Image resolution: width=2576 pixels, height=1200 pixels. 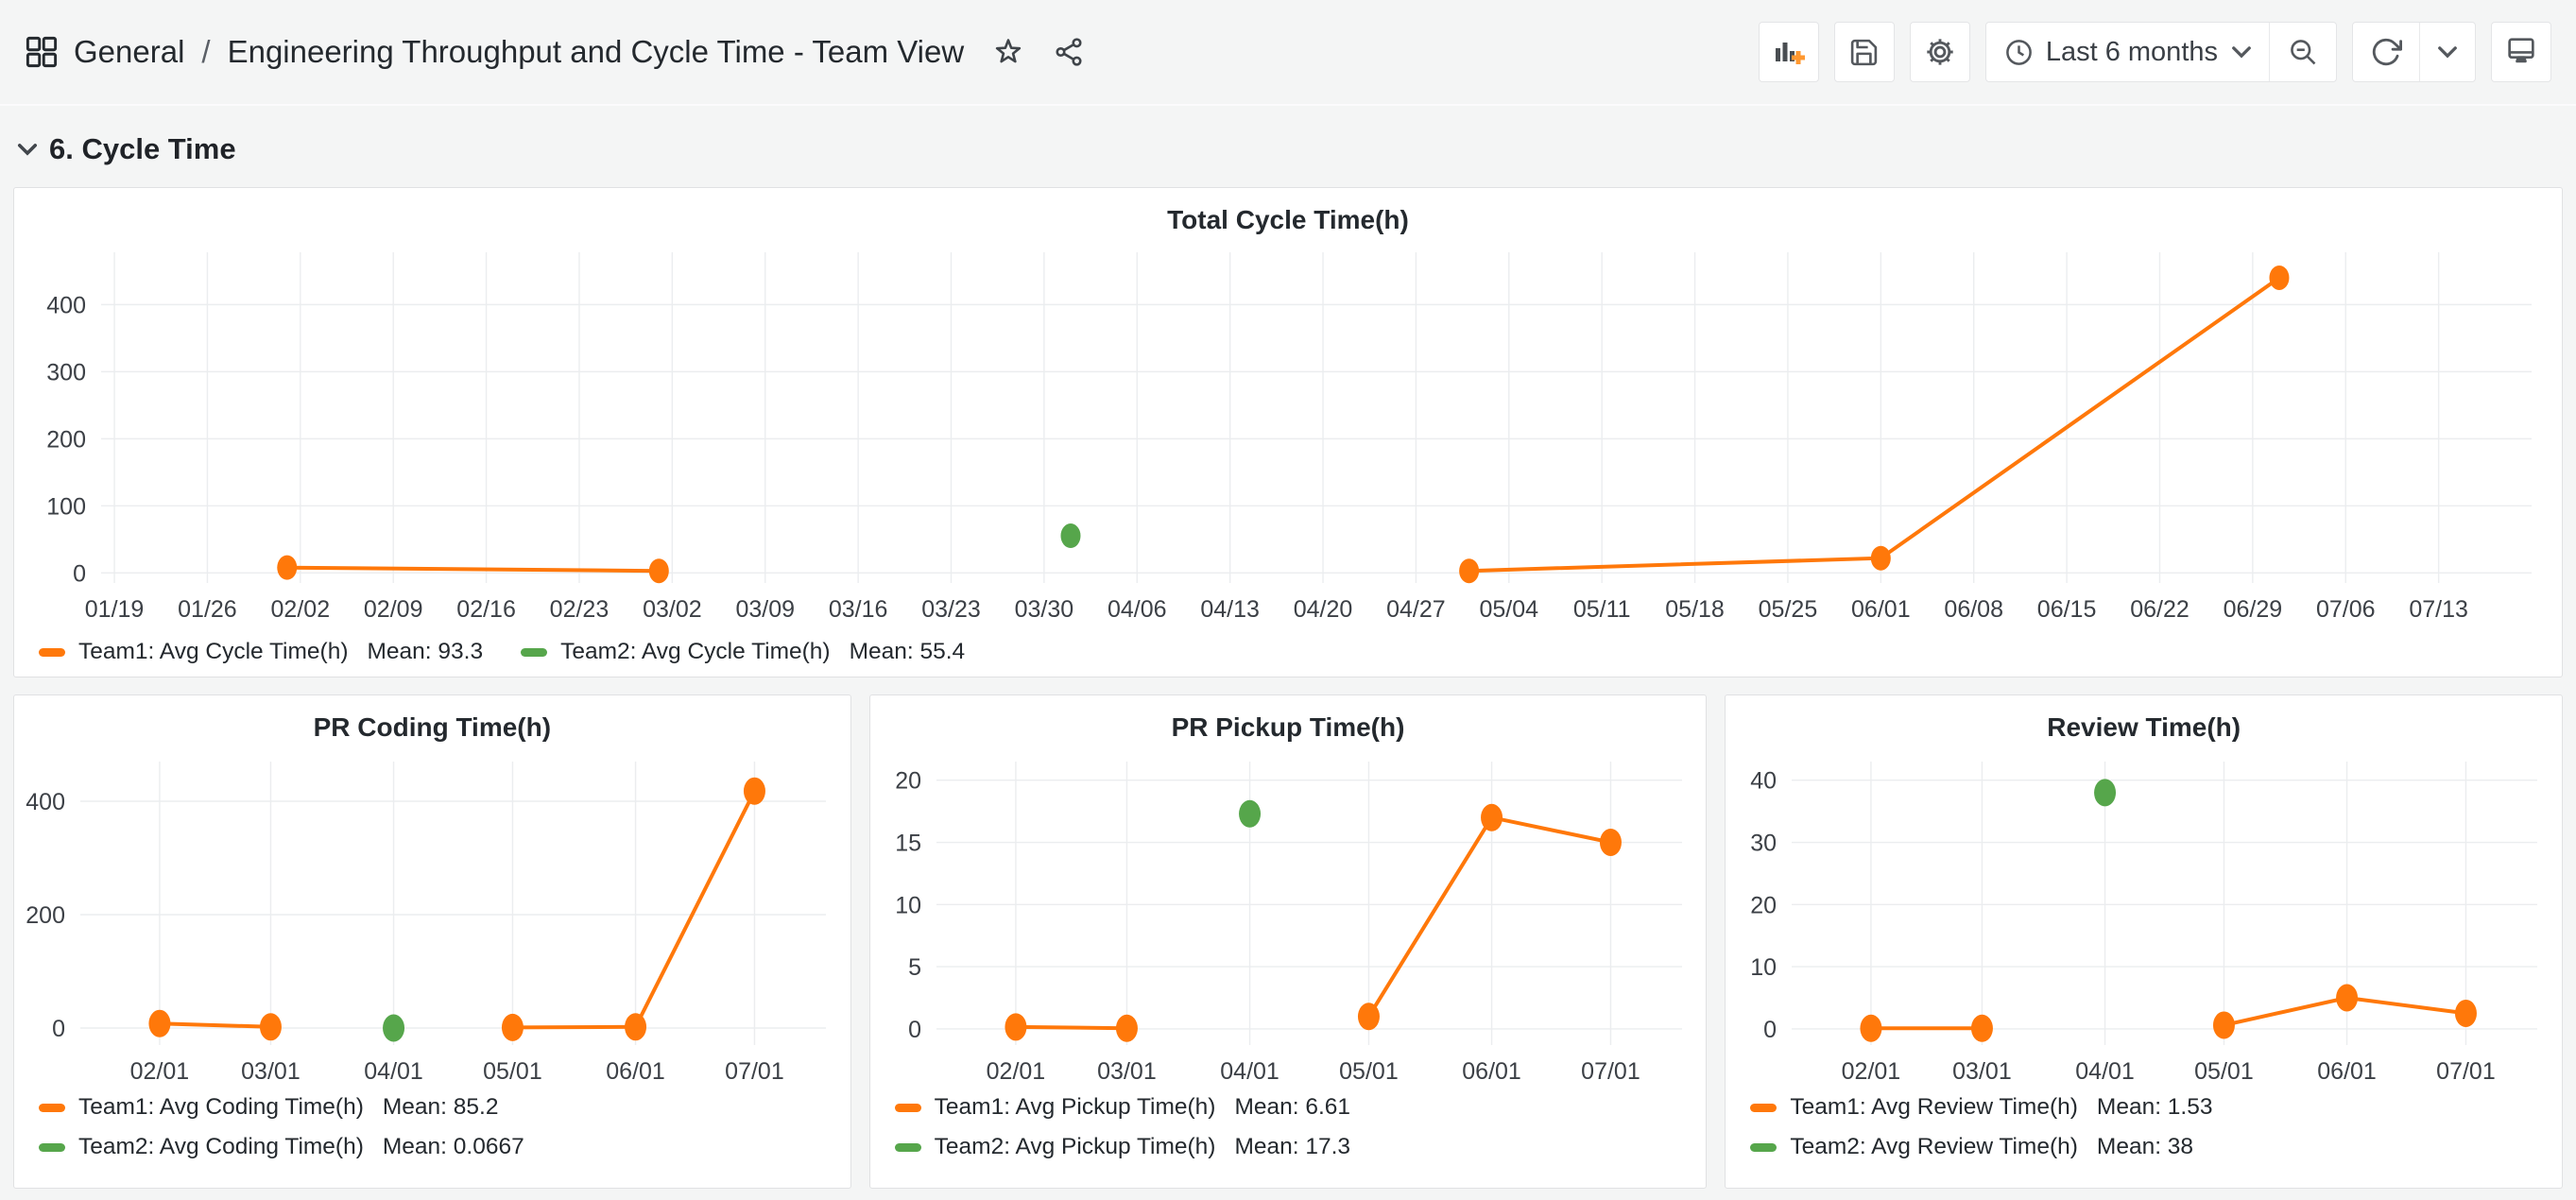 I want to click on legend-series-name: Team1: Avg Coding Time(h), so click(x=221, y=1107).